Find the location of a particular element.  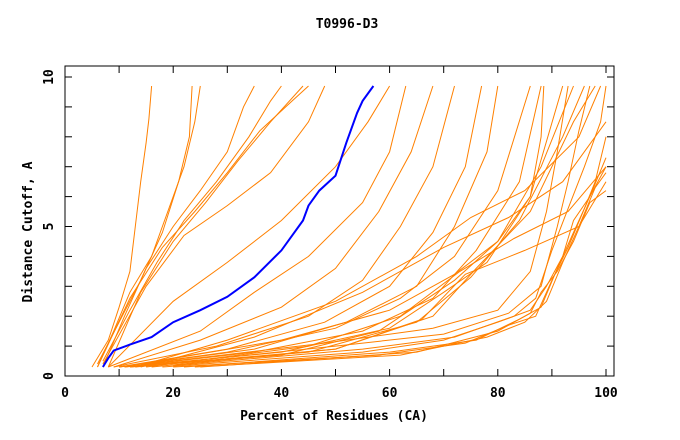

x-tick-label: 40 is located at coordinates (282, 393).